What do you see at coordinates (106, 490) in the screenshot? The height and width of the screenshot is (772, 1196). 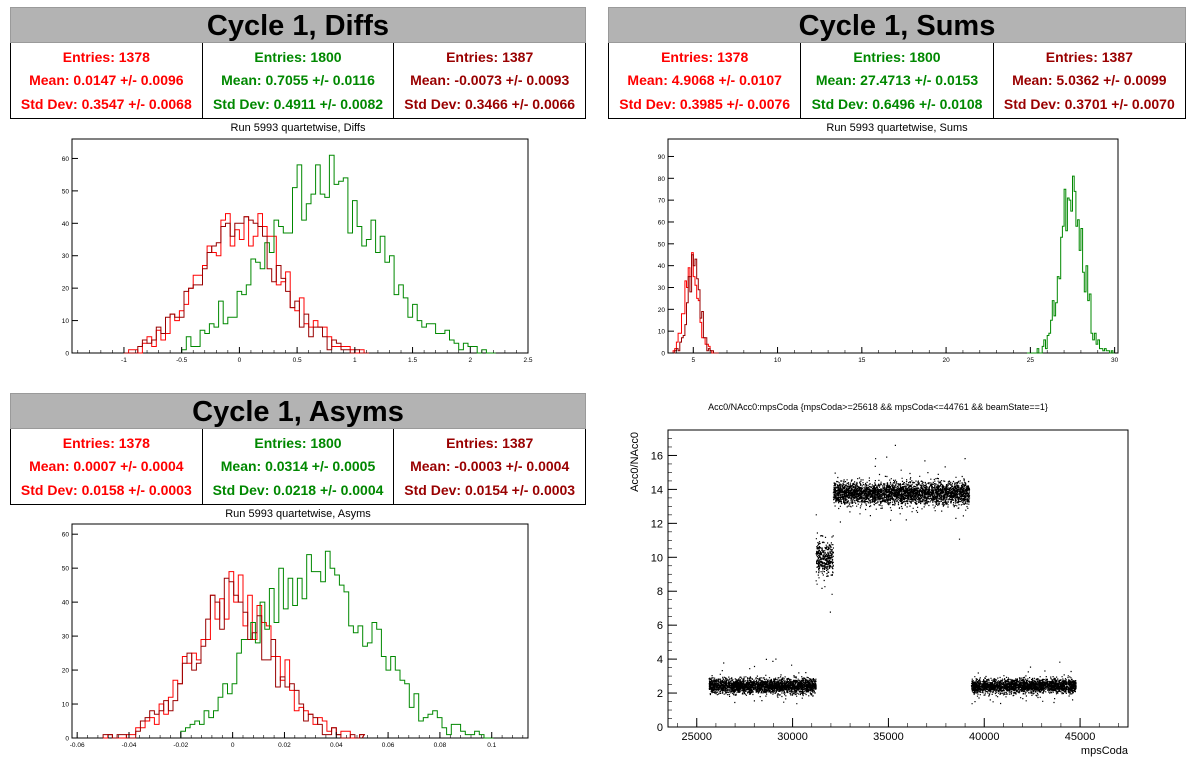 I see `stats-std: Std Dev: 0.0158 +/- 0.0003` at bounding box center [106, 490].